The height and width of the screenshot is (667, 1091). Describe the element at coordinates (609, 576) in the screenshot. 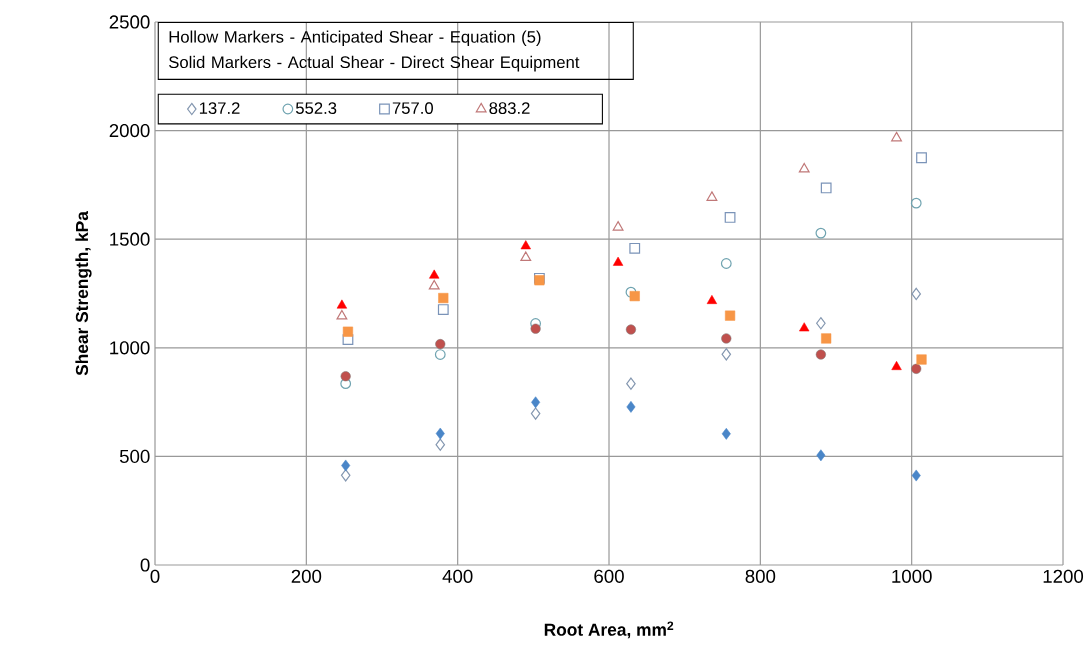

I see `x-tick-label: 600` at that location.